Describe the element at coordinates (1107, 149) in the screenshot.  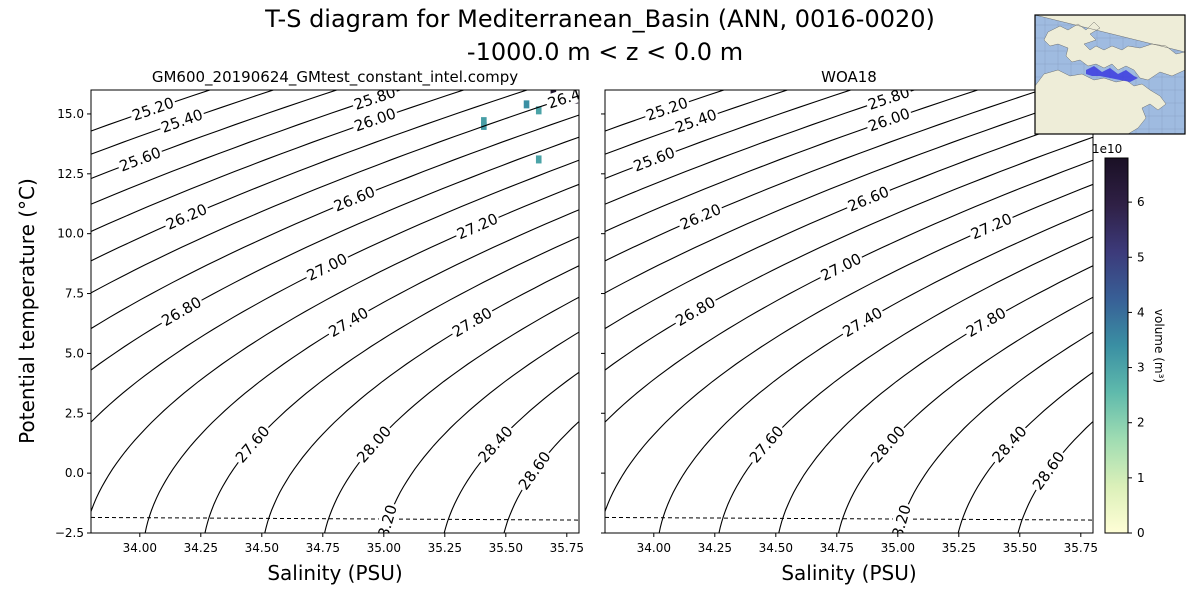
I see `colorbar-exponent: 1e10` at that location.